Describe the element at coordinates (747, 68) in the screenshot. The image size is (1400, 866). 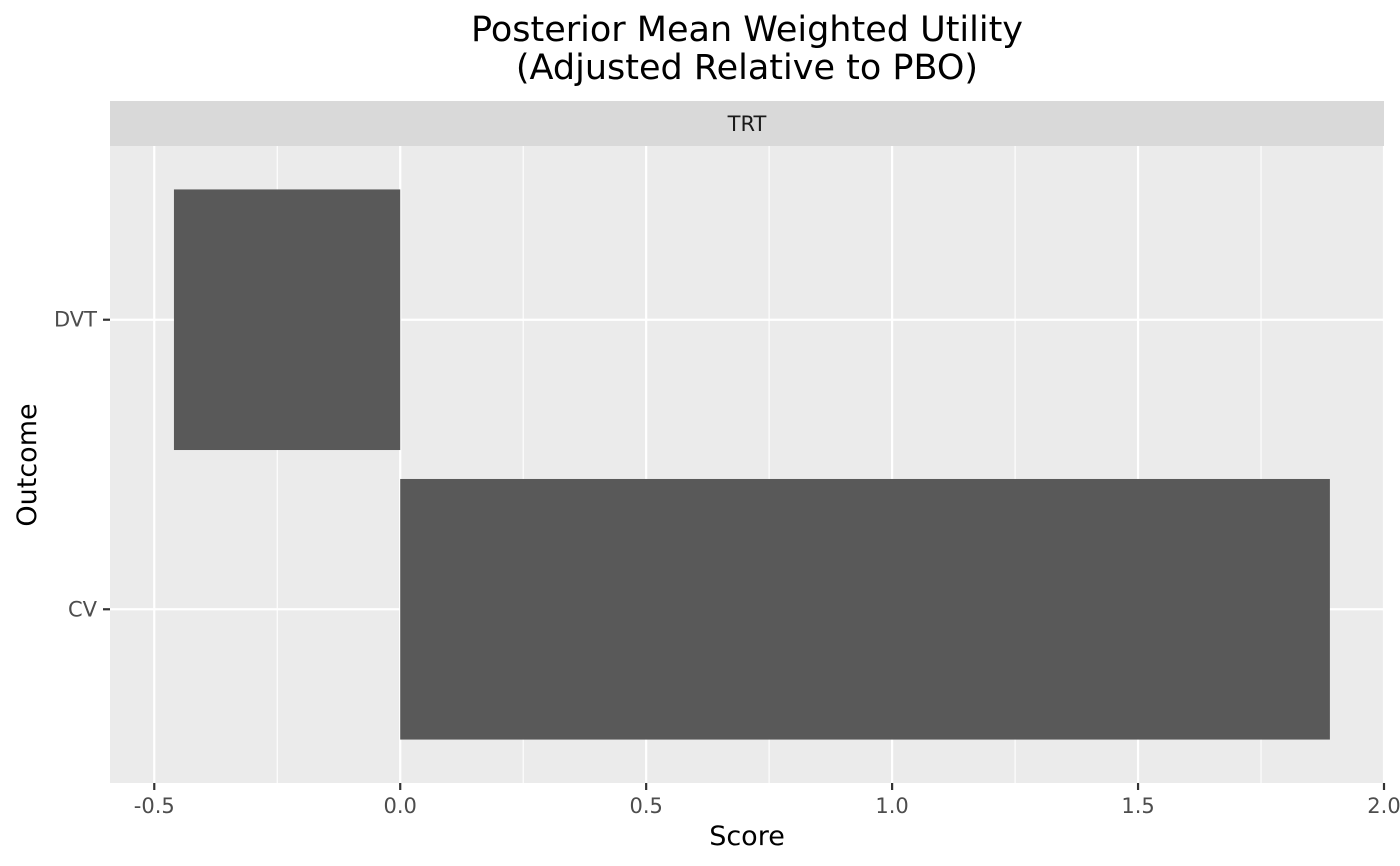
I see `chart-subtitle: (Adjusted Relative to PBO)` at that location.